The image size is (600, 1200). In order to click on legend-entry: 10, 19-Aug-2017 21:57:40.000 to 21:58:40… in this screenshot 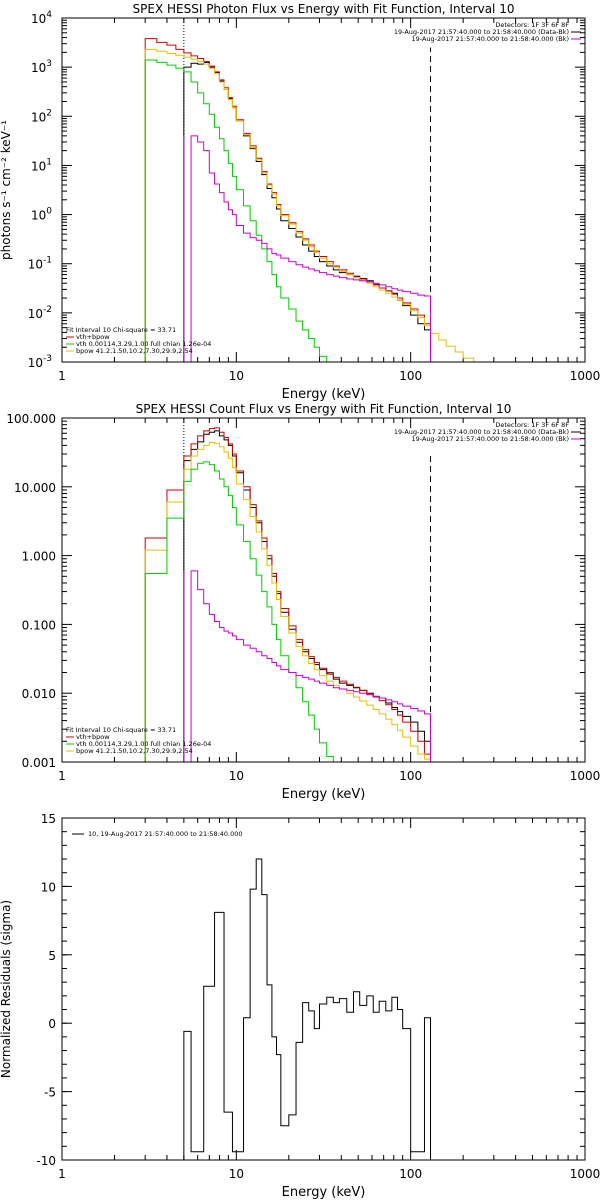, I will do `click(165, 834)`.